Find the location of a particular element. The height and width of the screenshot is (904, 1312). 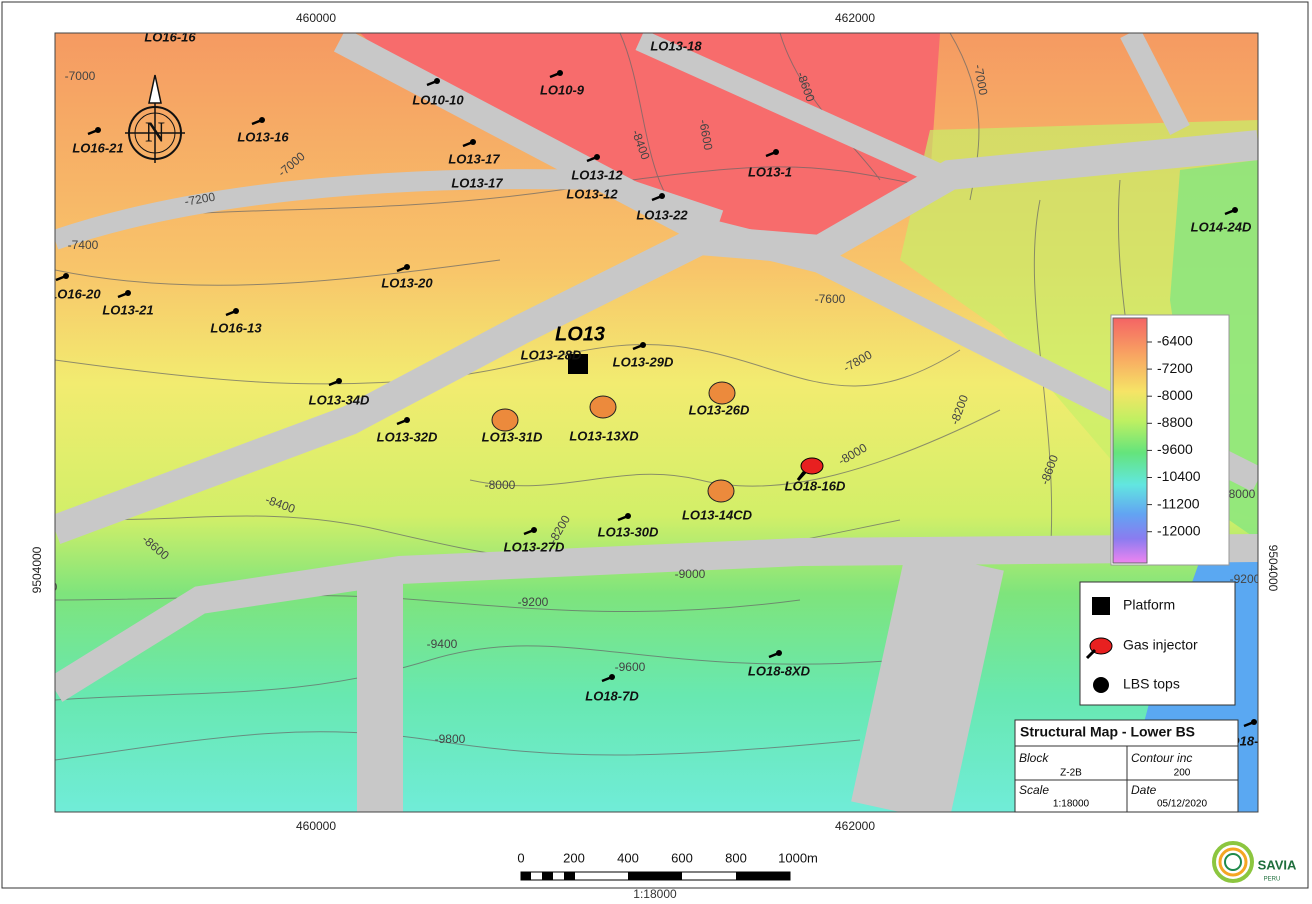

well-label: LO18-16D is located at coordinates (815, 485).